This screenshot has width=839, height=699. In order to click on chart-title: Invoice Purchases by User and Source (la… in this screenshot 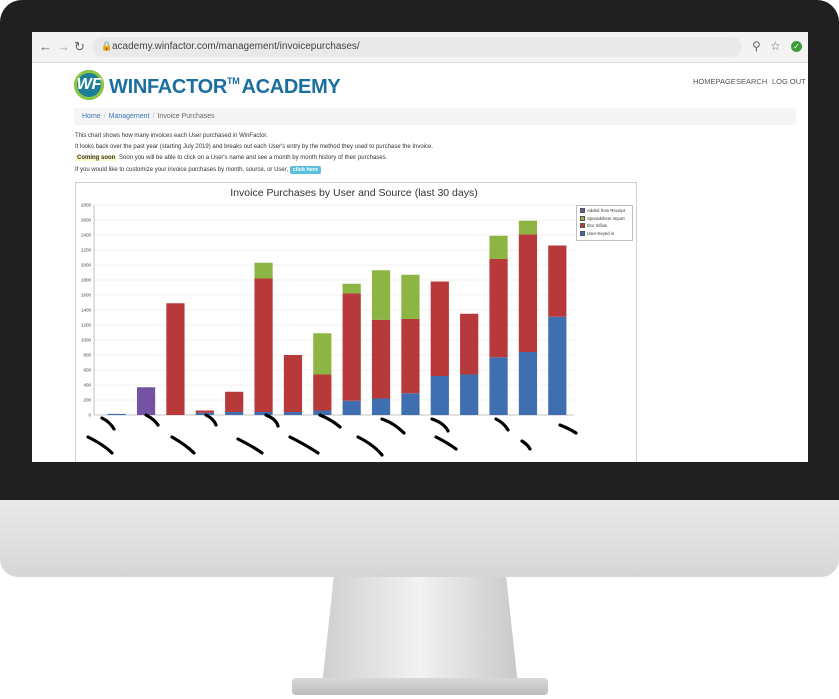, I will do `click(353, 193)`.